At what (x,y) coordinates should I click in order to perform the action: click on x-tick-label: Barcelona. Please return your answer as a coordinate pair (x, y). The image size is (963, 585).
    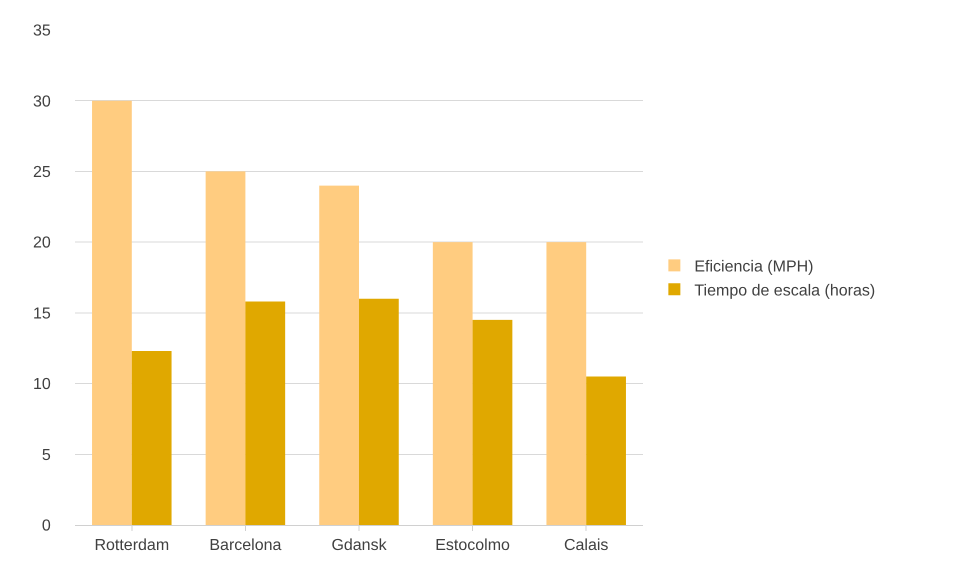
    Looking at the image, I should click on (245, 545).